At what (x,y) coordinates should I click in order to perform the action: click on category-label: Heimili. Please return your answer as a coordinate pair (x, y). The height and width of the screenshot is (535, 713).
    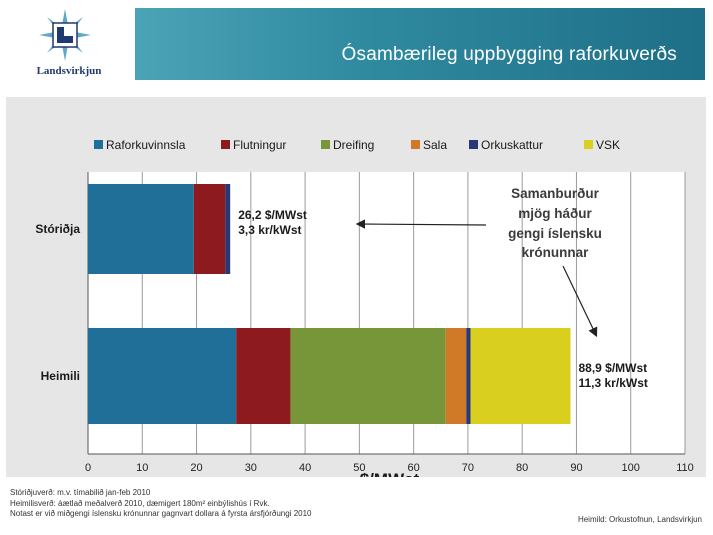
    Looking at the image, I should click on (60, 376).